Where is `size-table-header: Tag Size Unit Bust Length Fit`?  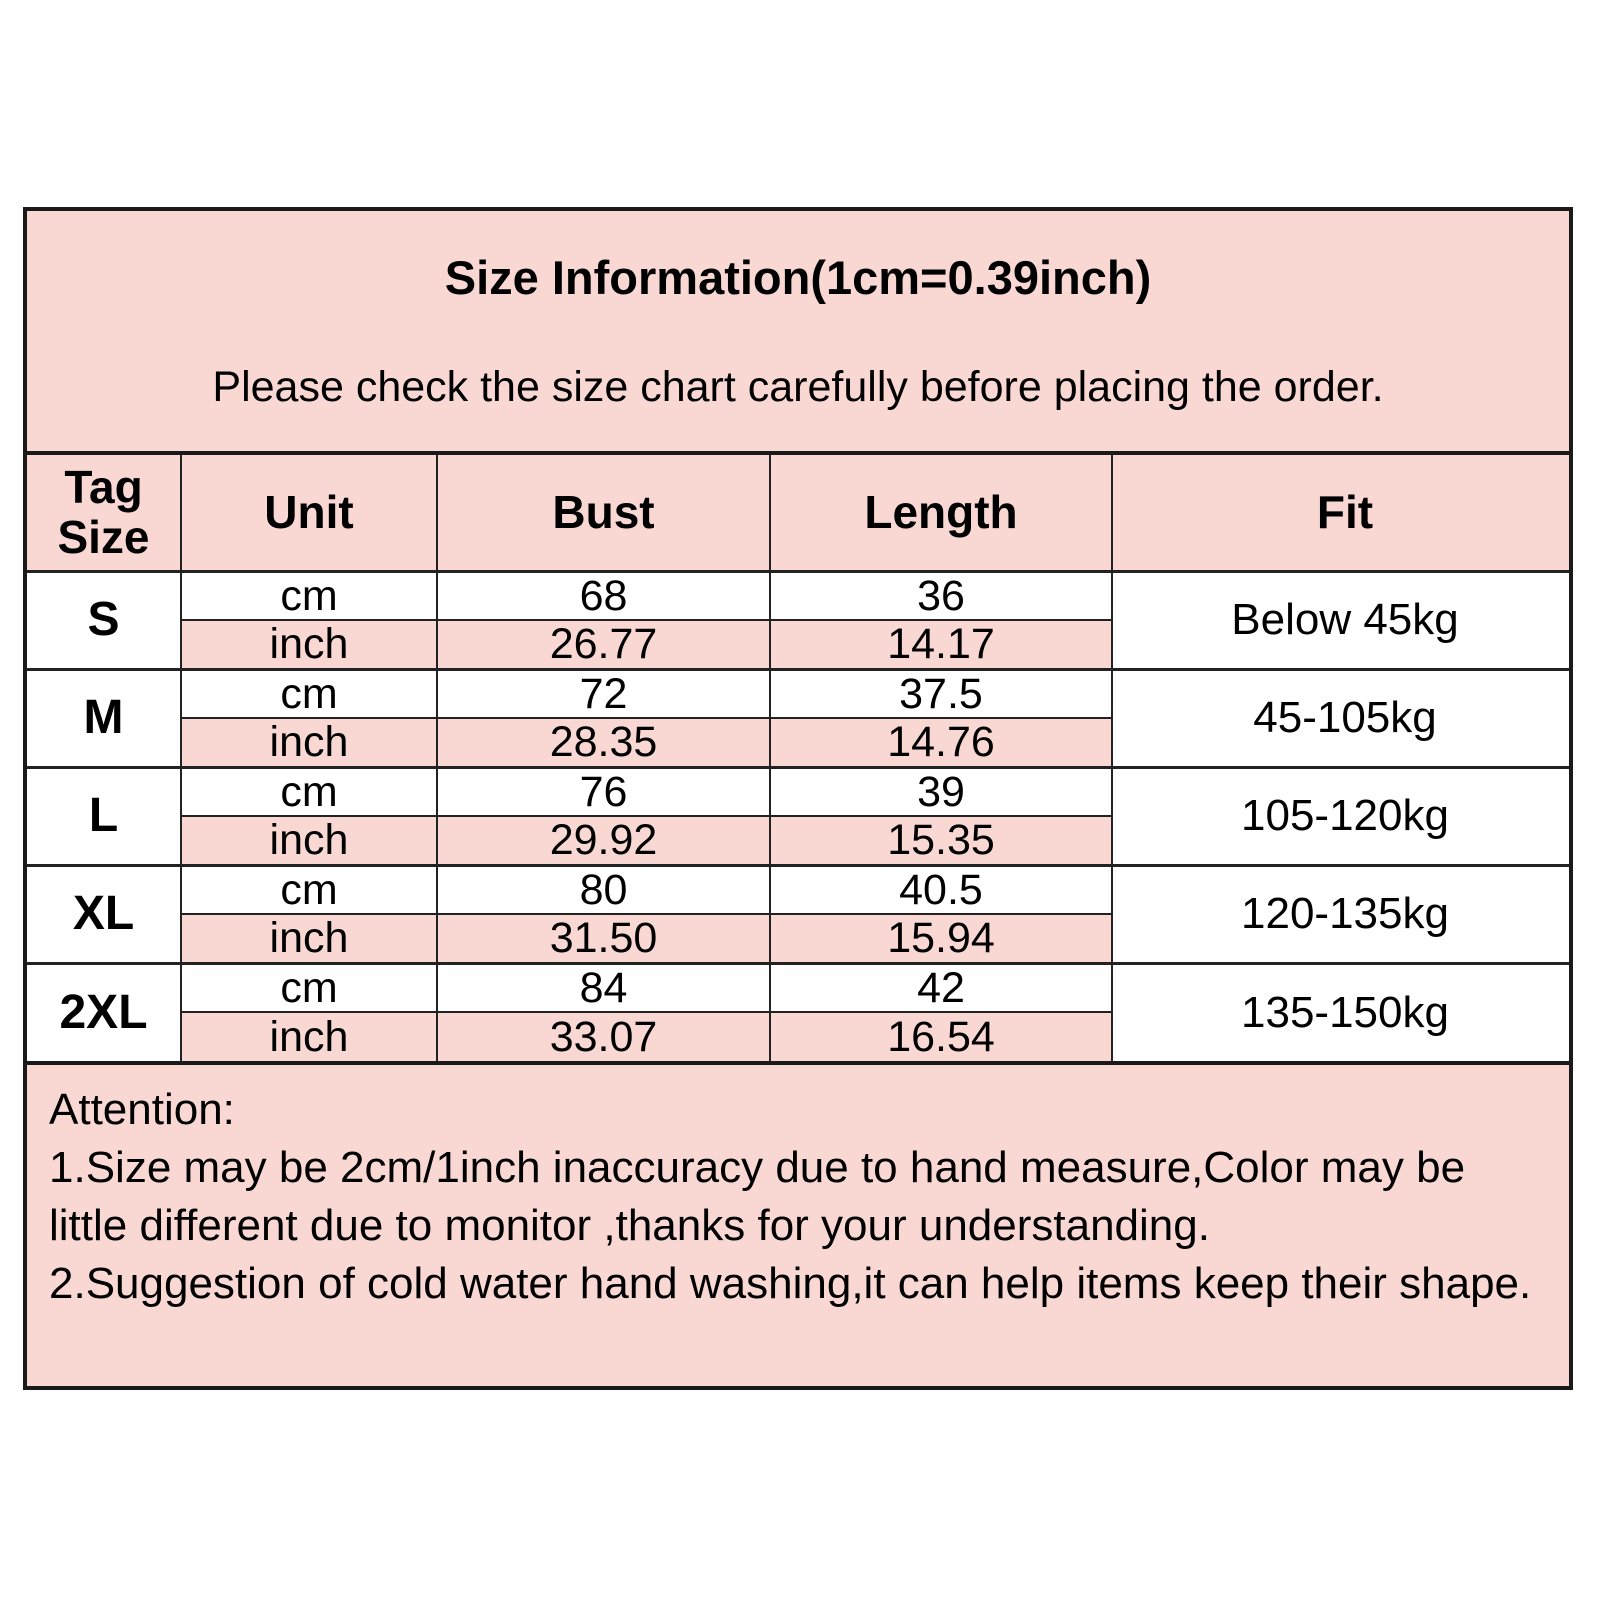 size-table-header: Tag Size Unit Bust Length Fit is located at coordinates (798, 513).